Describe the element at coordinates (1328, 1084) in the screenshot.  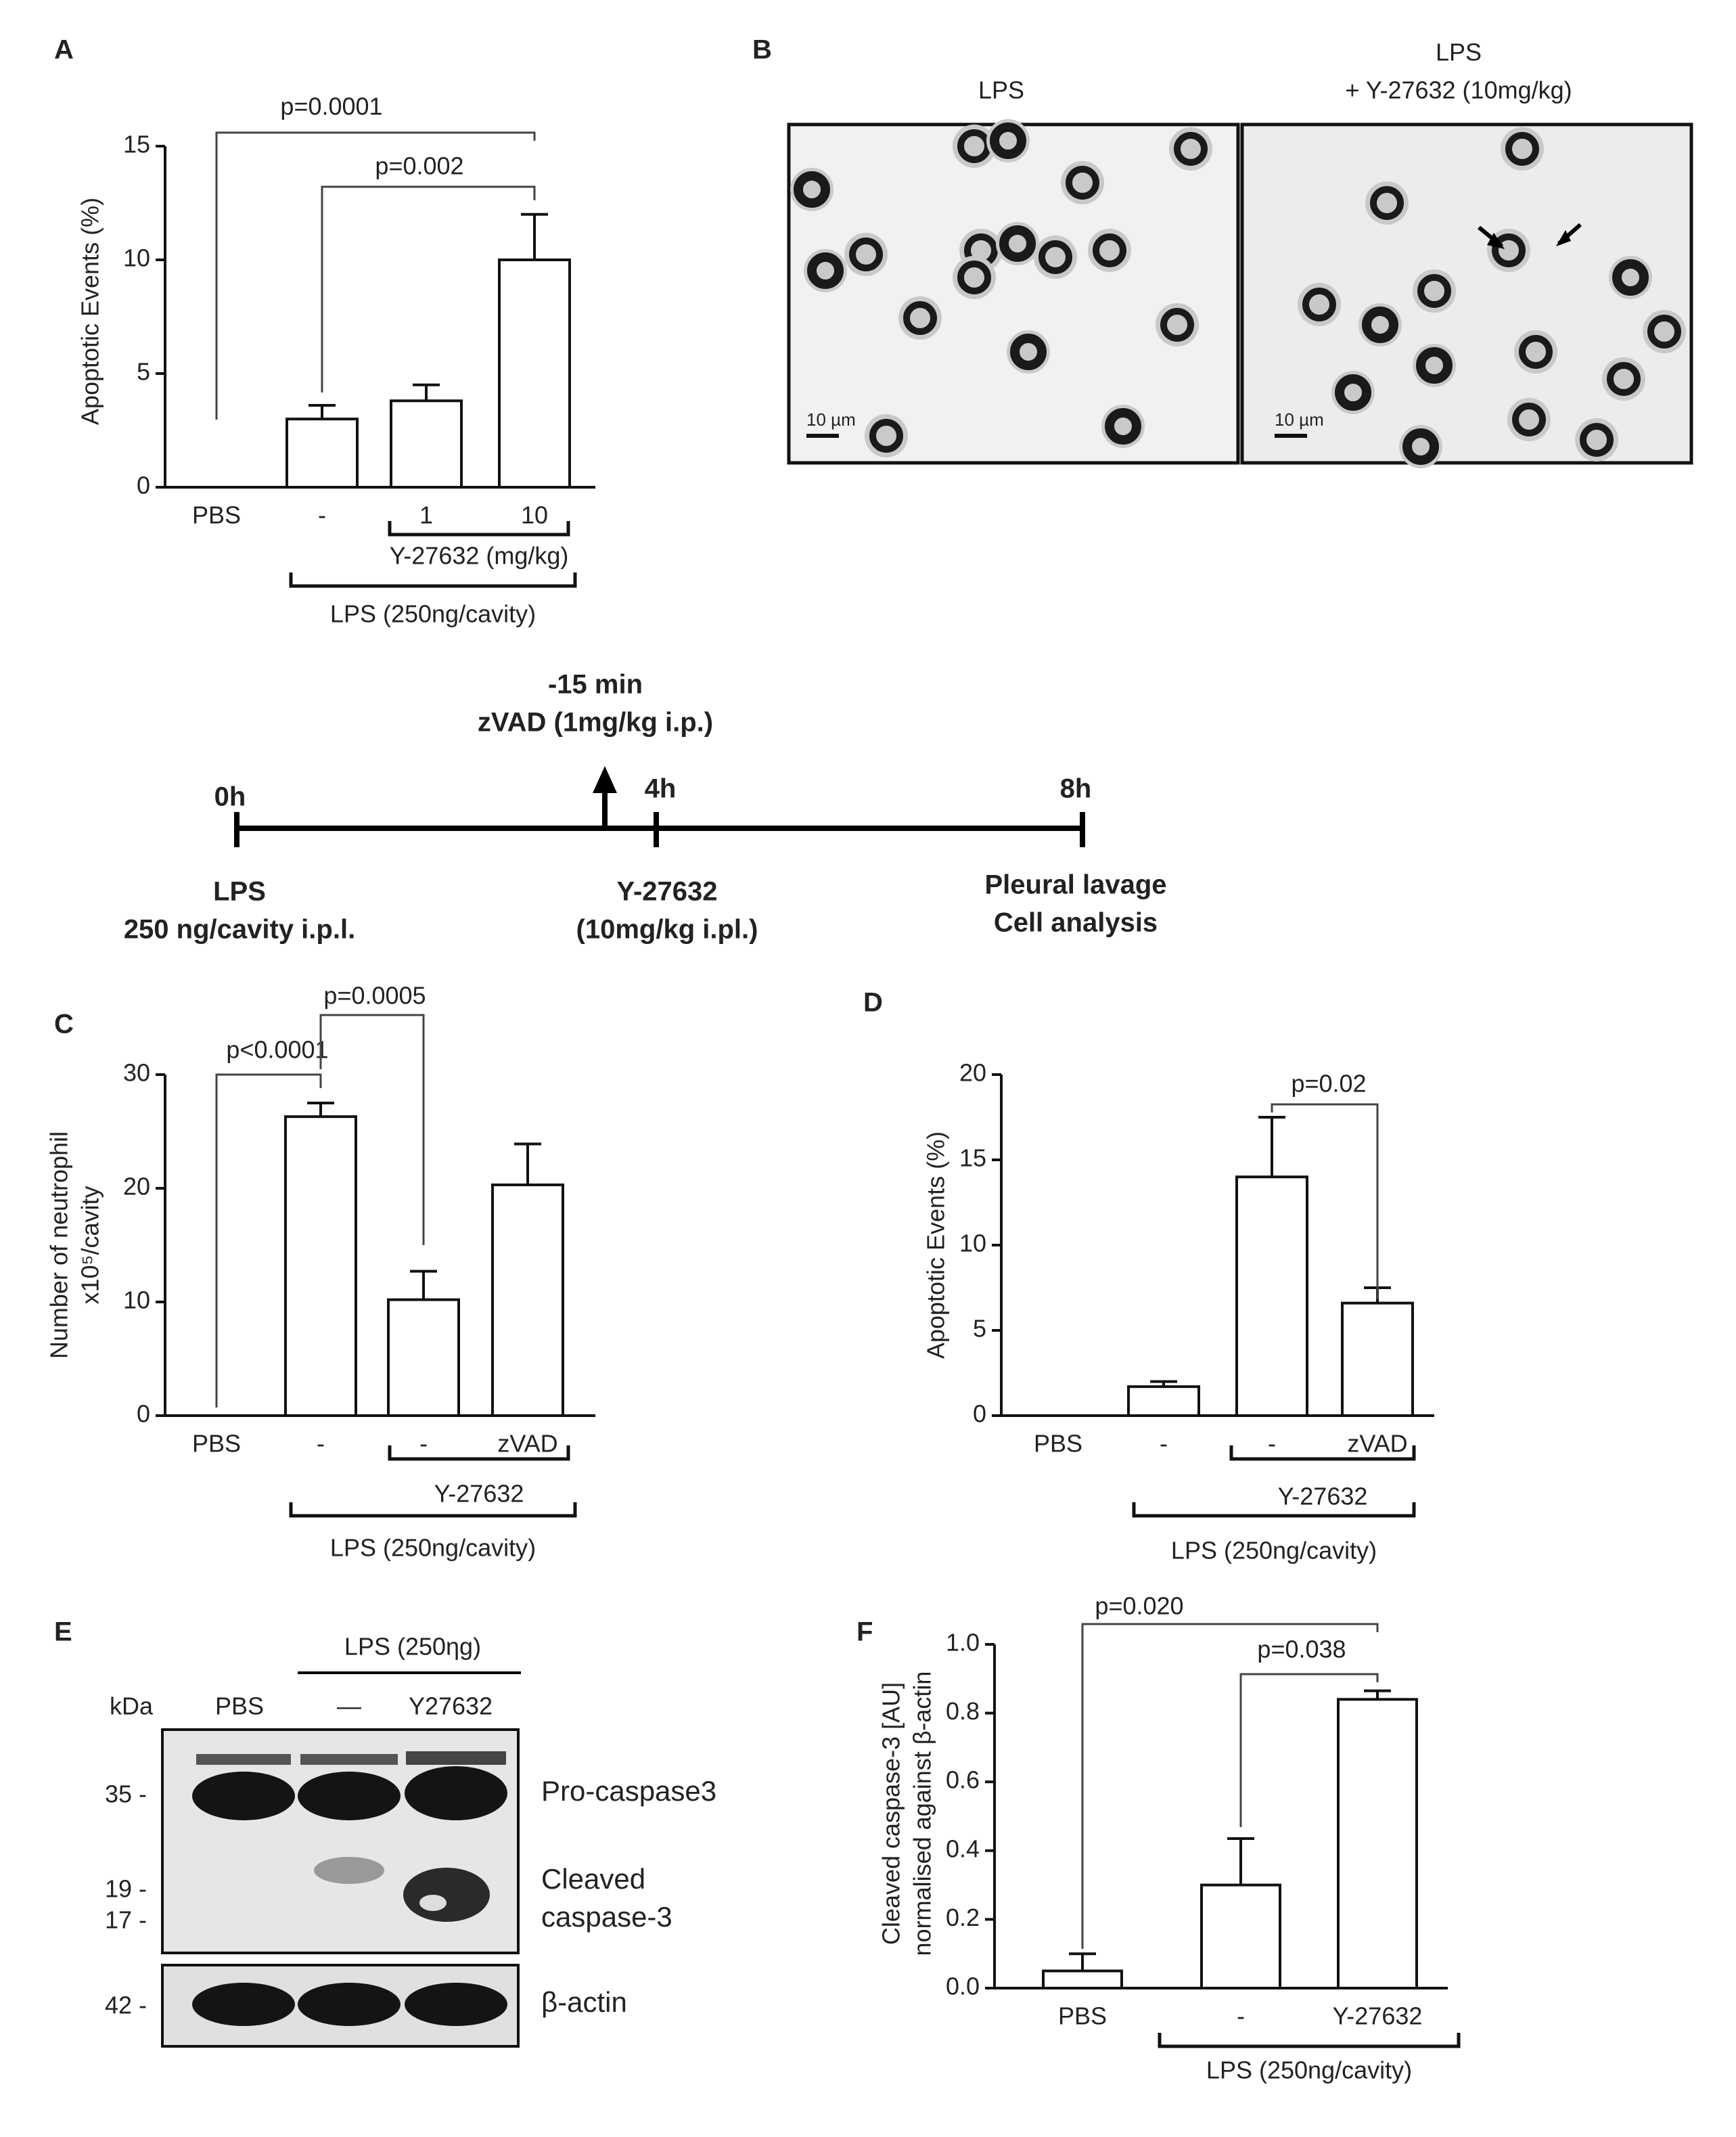
I see `p-value: p=0.02` at that location.